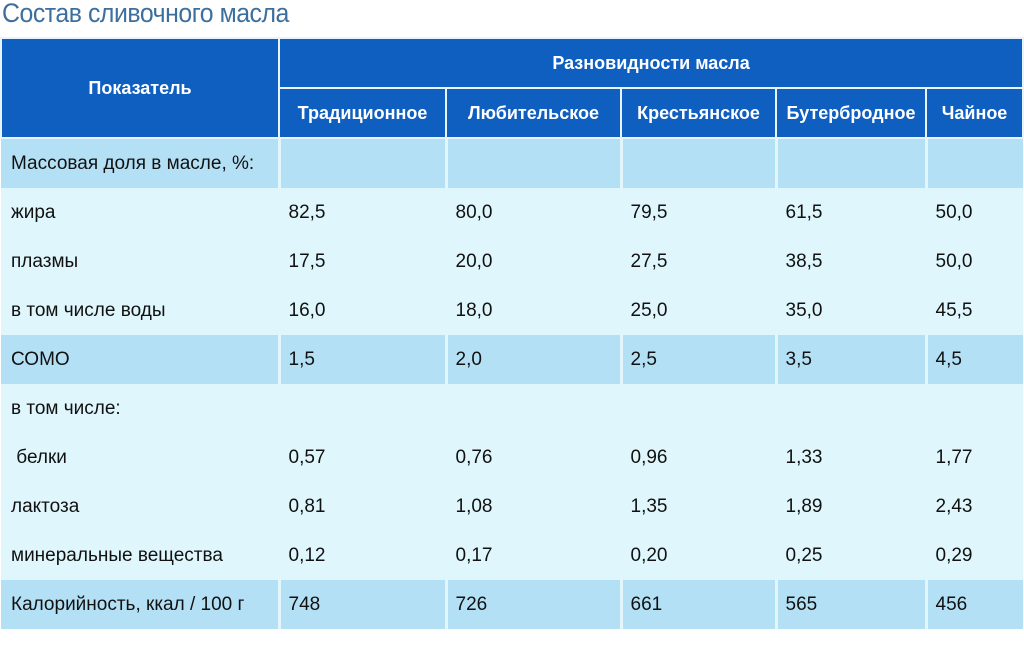 The image size is (1024, 651). What do you see at coordinates (697, 261) in the screenshot?
I see `cell-value: 27,5` at bounding box center [697, 261].